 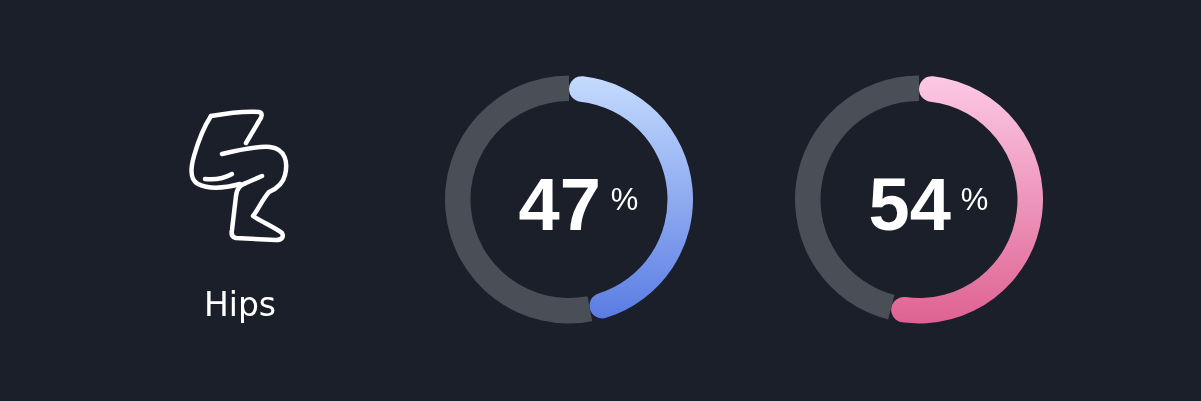 I want to click on text: Hips, so click(x=240, y=304).